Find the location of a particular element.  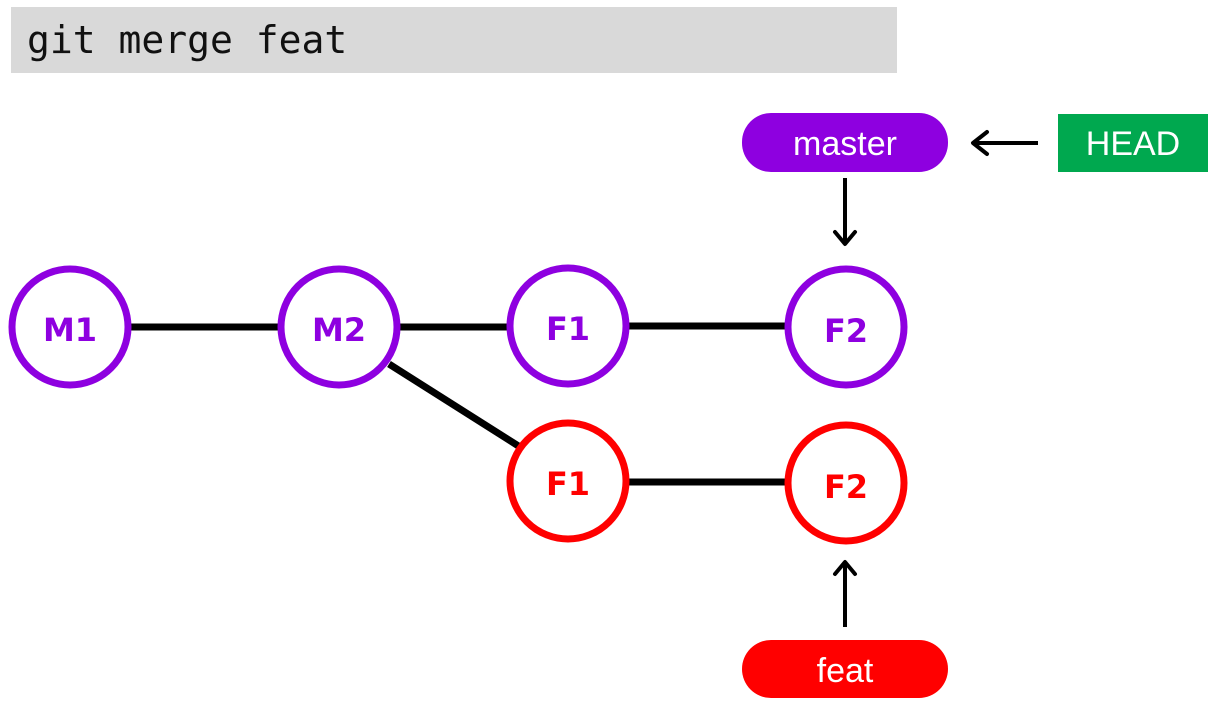

commit-master-f2-circle is located at coordinates (846, 327).